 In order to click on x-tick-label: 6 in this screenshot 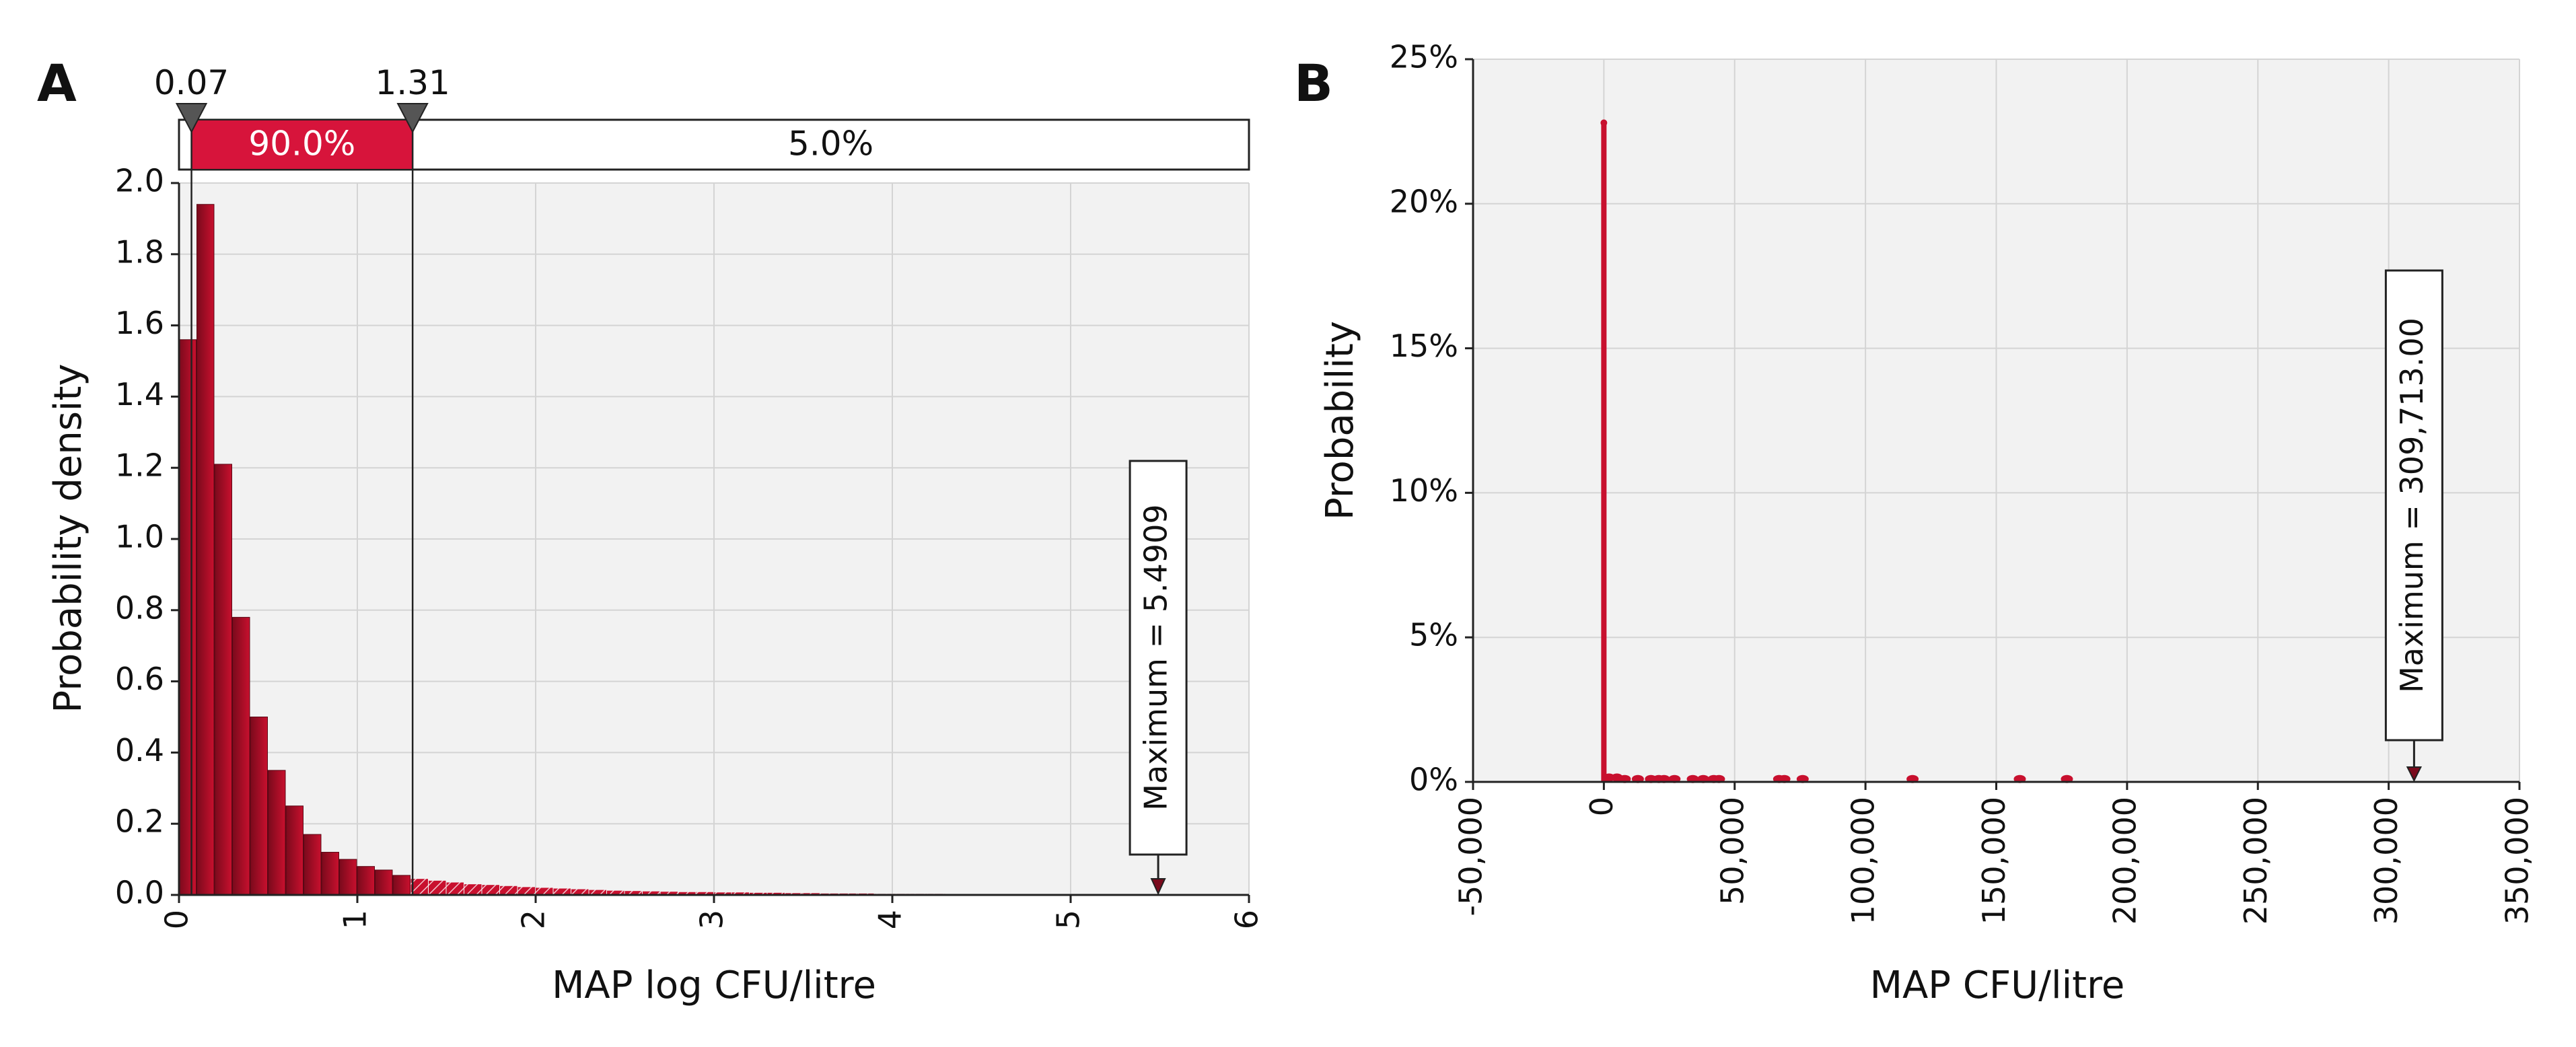, I will do `click(1247, 919)`.